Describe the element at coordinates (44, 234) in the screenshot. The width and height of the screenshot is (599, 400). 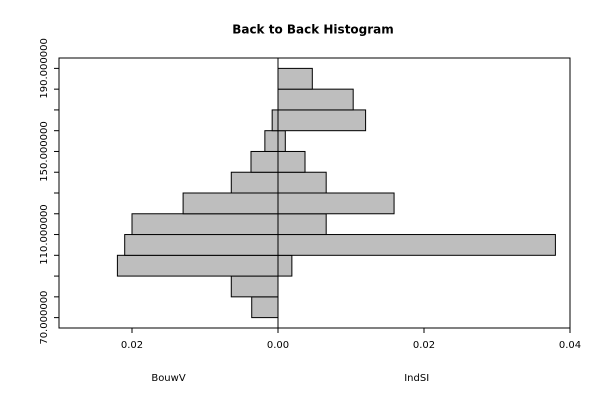
I see `y-tick-label: 110.000000` at that location.